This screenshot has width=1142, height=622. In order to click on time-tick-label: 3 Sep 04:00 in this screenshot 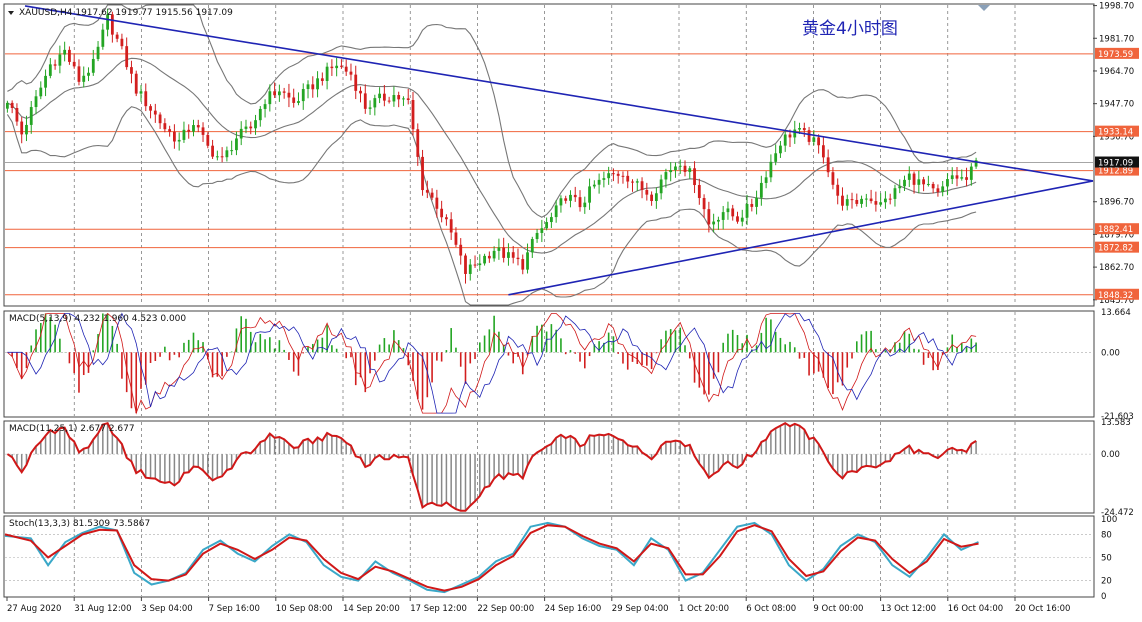, I will do `click(166, 609)`.